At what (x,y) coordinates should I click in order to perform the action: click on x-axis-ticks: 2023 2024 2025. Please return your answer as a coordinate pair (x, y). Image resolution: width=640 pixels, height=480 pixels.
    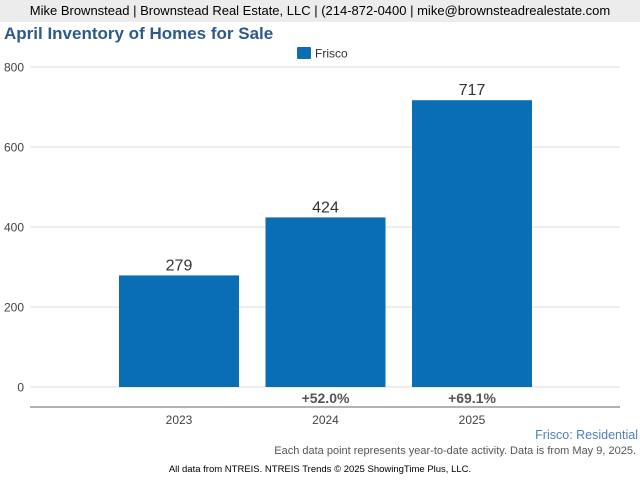
    Looking at the image, I should click on (326, 420).